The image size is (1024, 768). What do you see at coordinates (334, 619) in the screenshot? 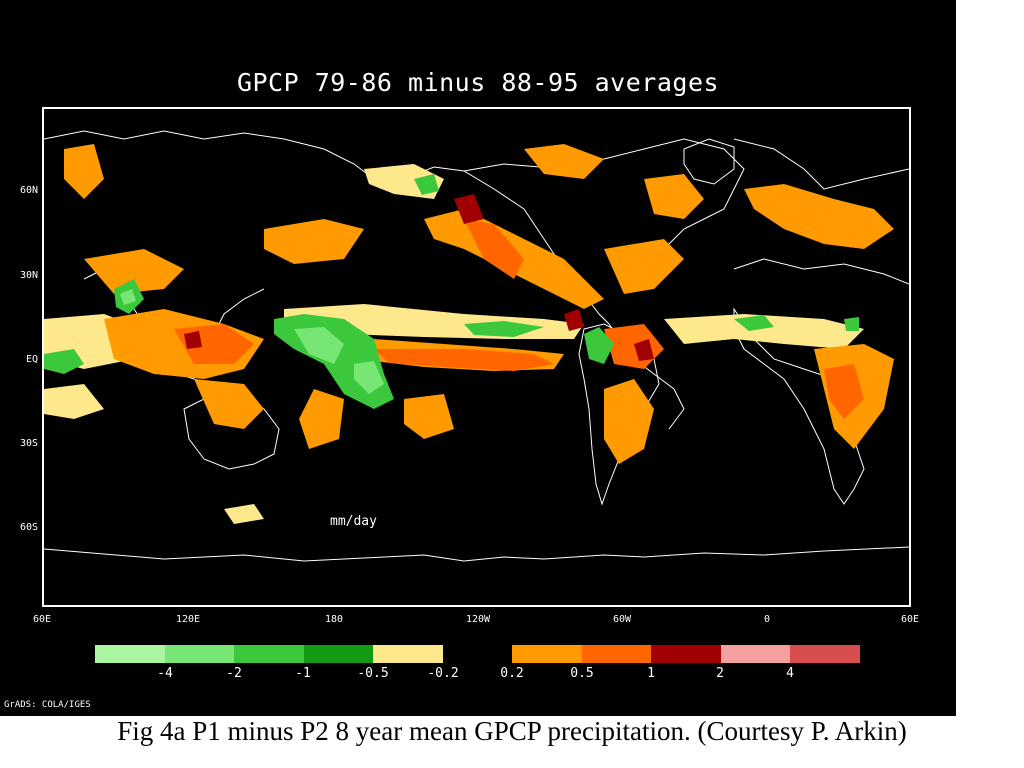
I see `lon-tick-180: 180` at bounding box center [334, 619].